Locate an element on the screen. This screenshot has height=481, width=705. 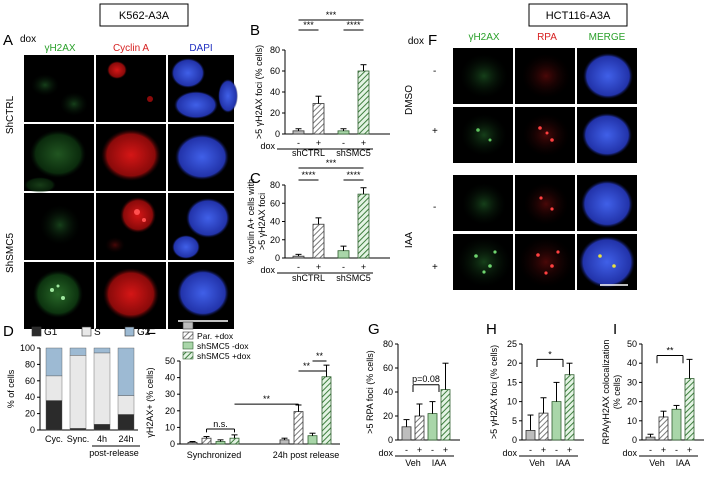
y-axis-label: γH2AX+ (% cells) is located at coordinates (150, 402).